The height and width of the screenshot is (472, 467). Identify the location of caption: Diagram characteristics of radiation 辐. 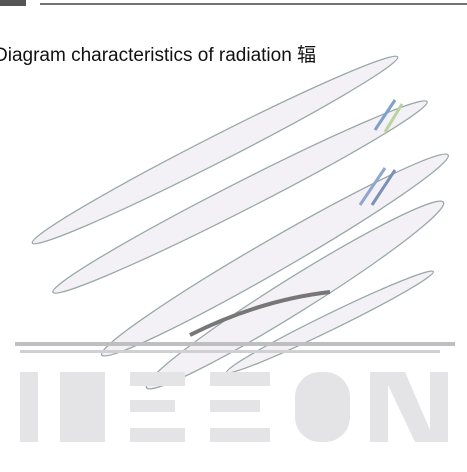
(158, 55).